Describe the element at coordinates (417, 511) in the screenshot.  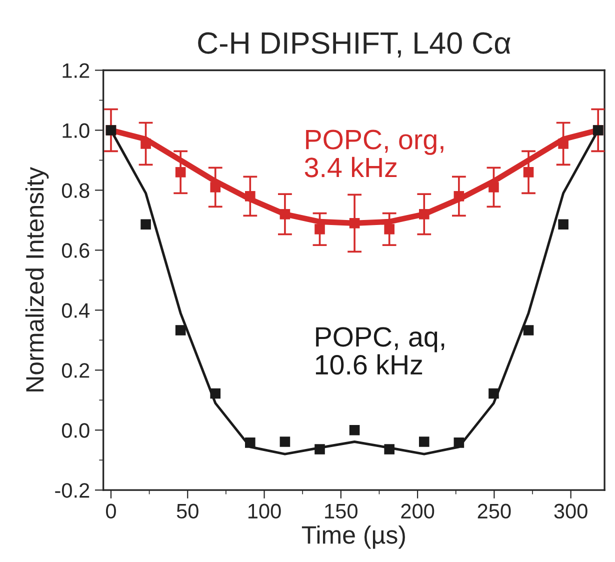
I see `x-tick-label: 200` at that location.